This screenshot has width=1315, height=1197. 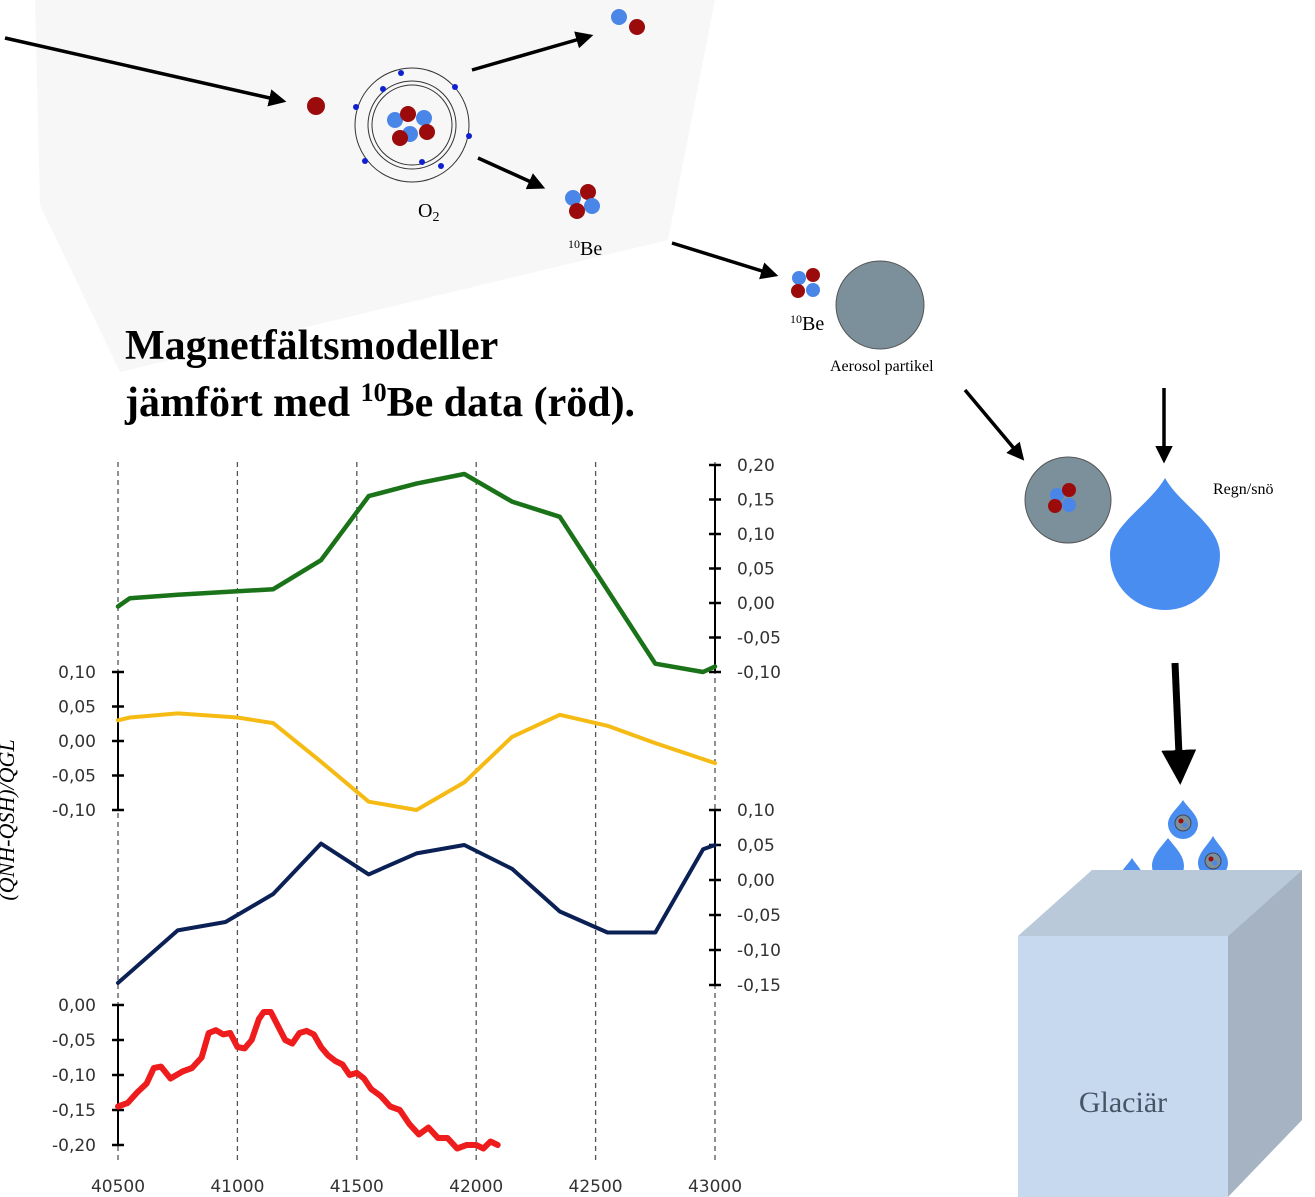 What do you see at coordinates (756, 604) in the screenshot?
I see `y-tick-label-green-4: 0,00` at bounding box center [756, 604].